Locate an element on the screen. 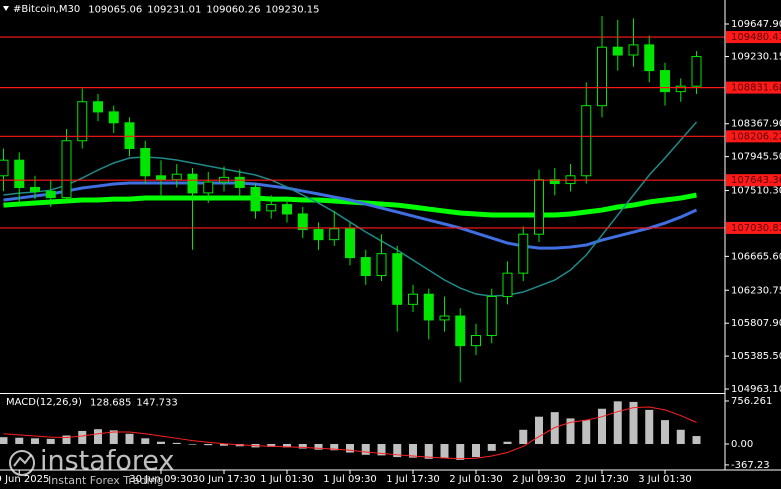 This screenshot has height=489, width=781. x-tick-label: 1 Jul 01:30 is located at coordinates (287, 479).